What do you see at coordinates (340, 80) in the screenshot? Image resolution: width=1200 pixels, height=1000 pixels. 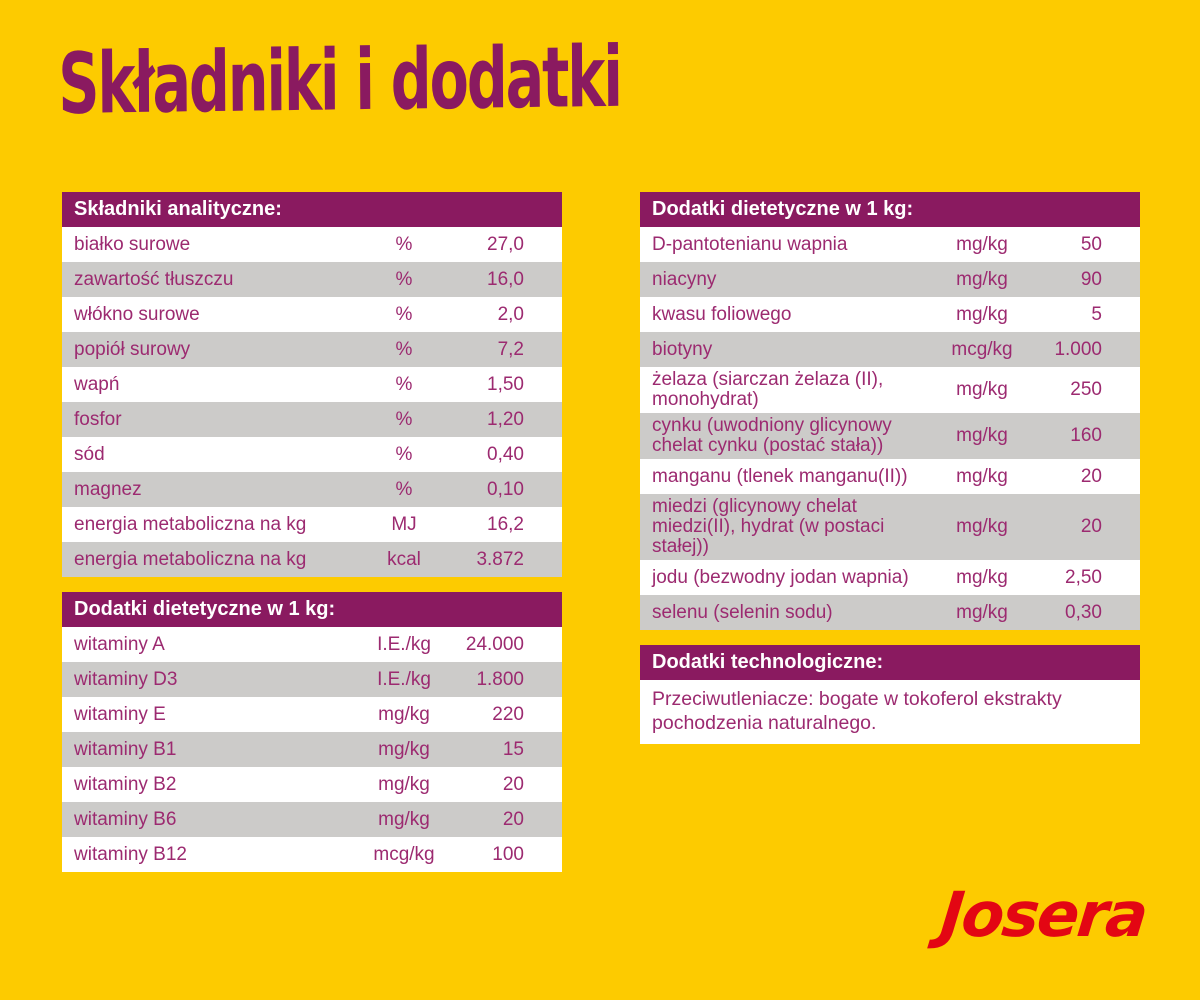 I see `page-title: Składniki i dodatki` at bounding box center [340, 80].